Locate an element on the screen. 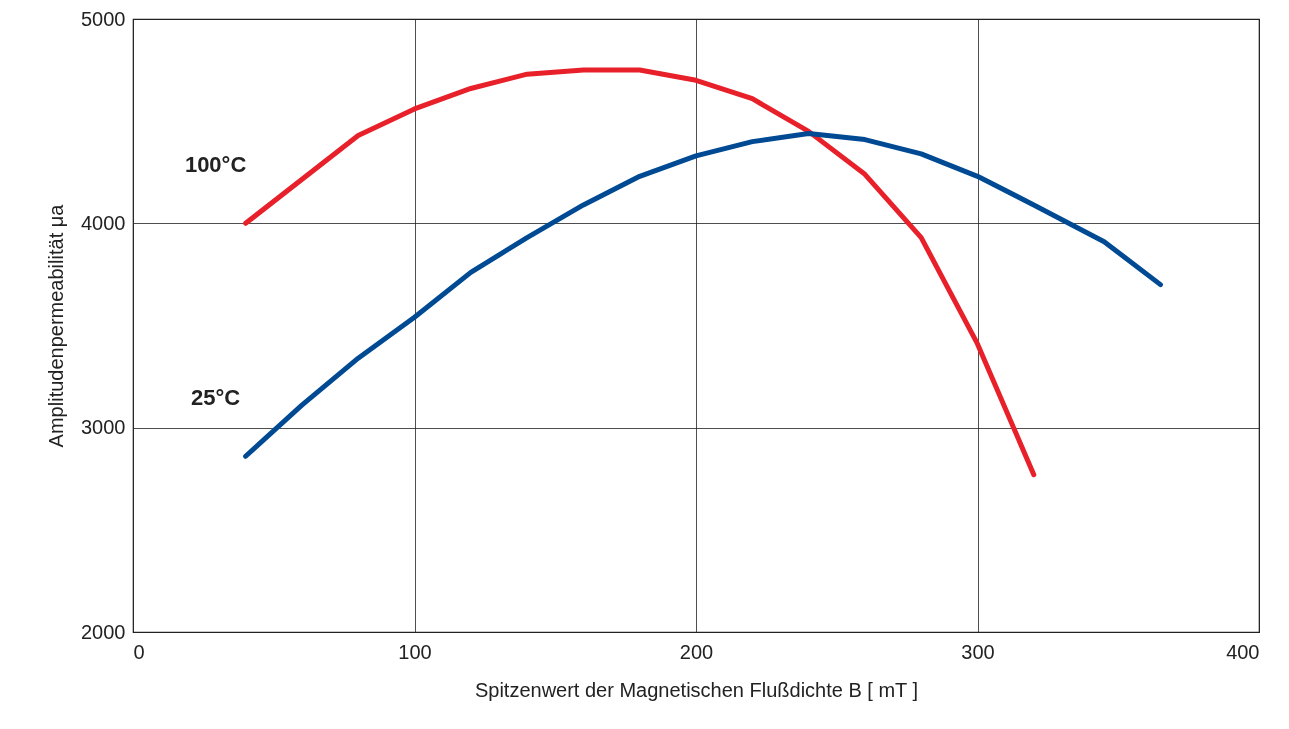 This screenshot has height=729, width=1289. y-tick-label: 2000 is located at coordinates (103, 631).